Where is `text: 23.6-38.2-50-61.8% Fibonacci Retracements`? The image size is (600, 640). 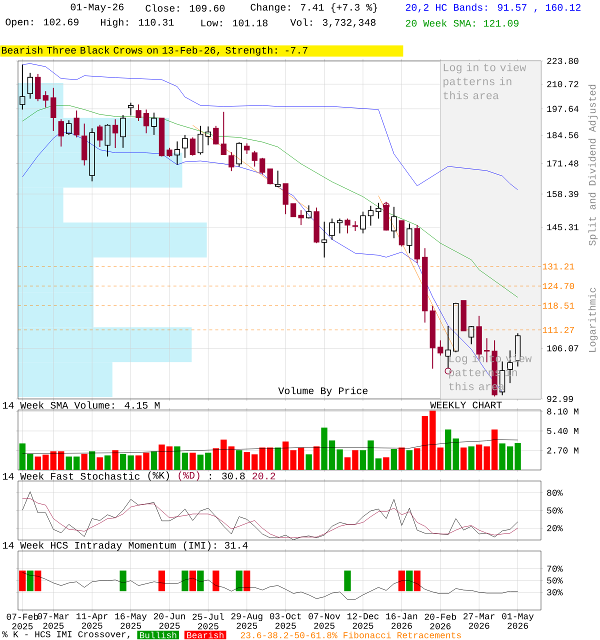
text: 23.6-38.2-50-61.8% Fibonacci Retracements is located at coordinates (350, 635).